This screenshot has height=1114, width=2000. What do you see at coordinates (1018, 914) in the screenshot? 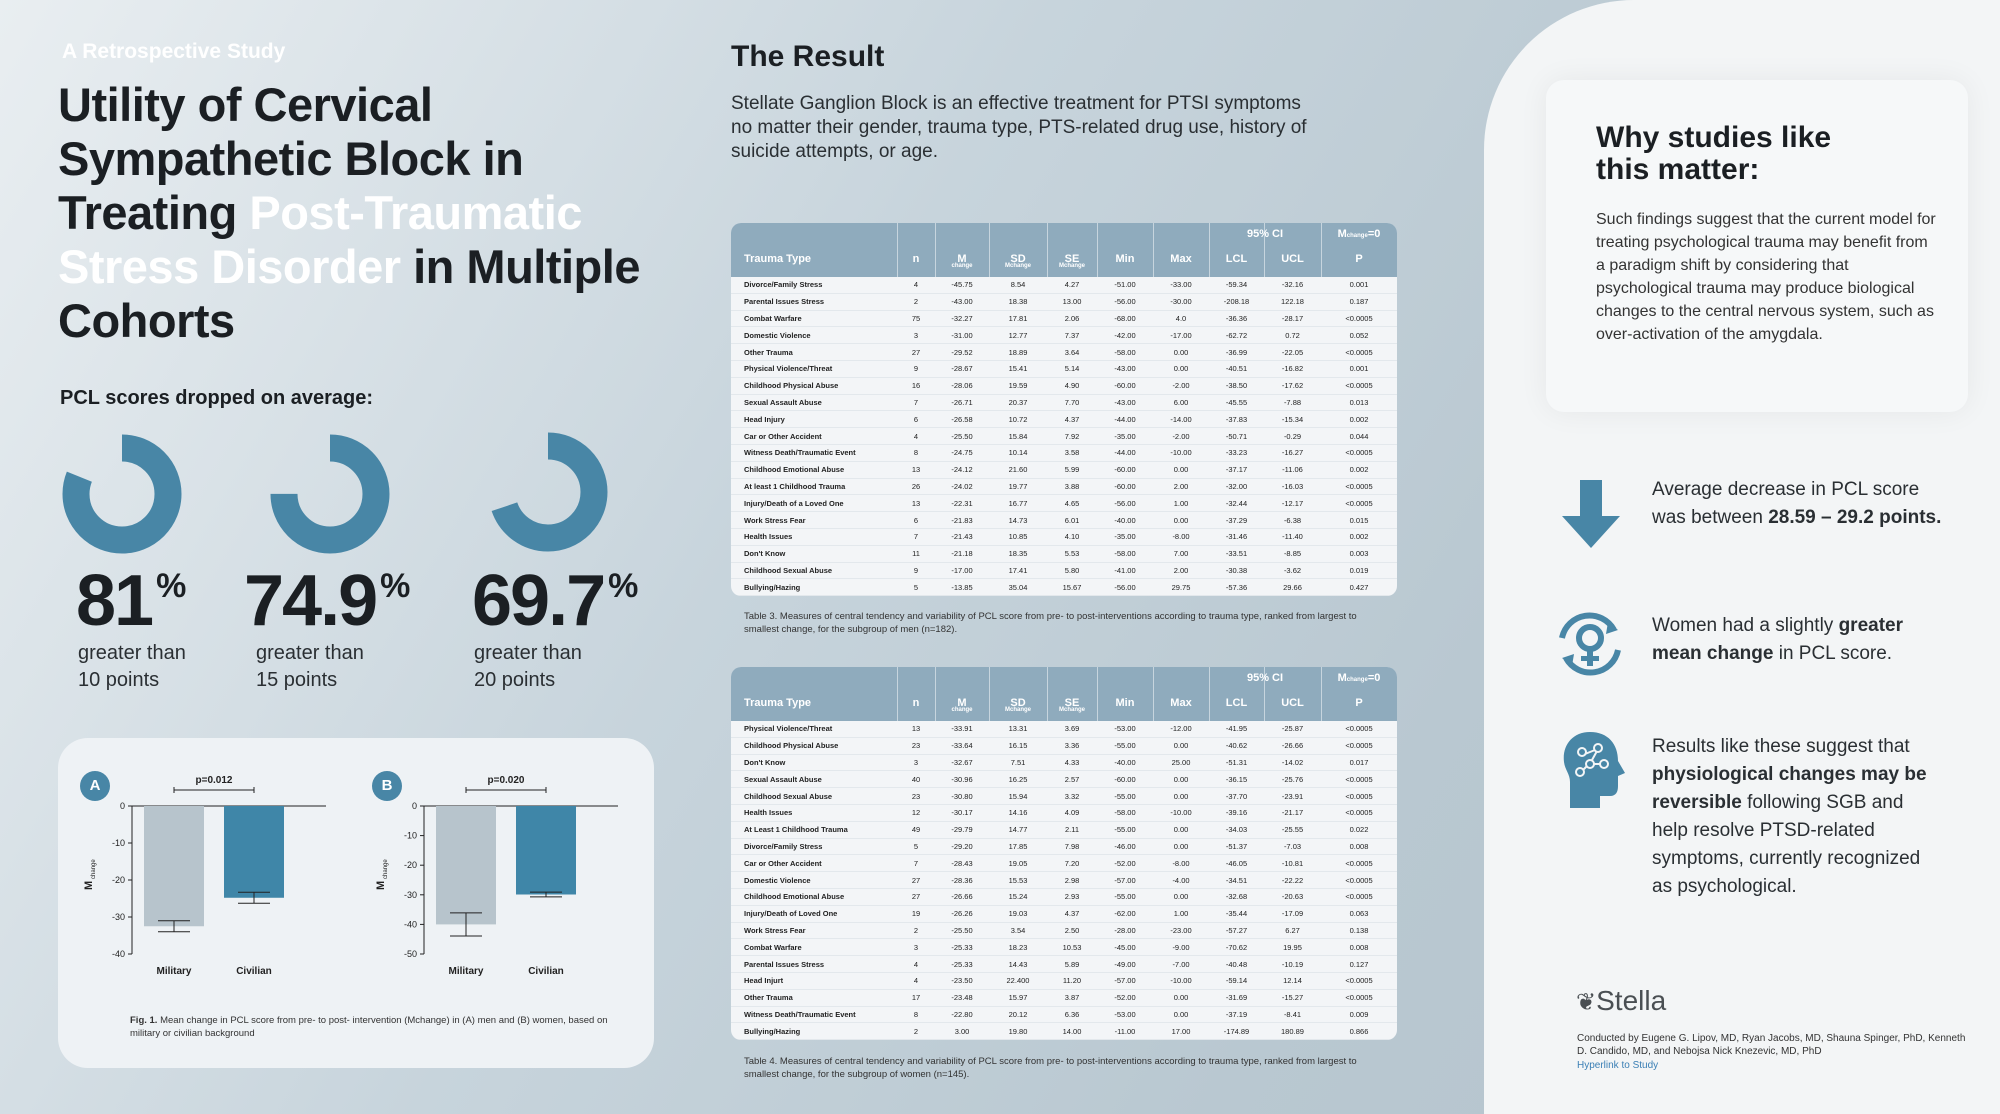
I see `table-cell: 19.03` at bounding box center [1018, 914].